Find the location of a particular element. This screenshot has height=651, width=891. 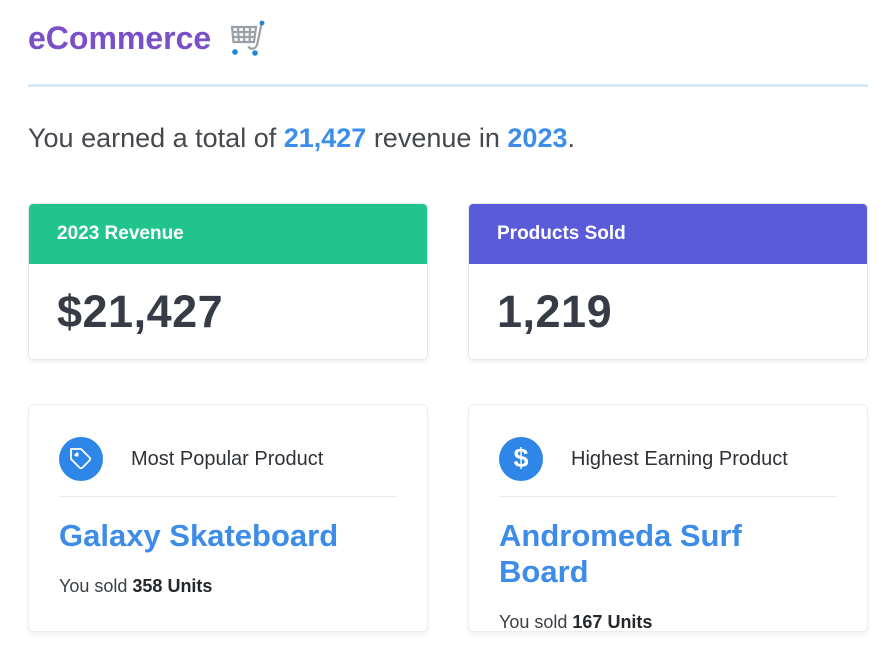

units-value: 358 Units is located at coordinates (172, 586).